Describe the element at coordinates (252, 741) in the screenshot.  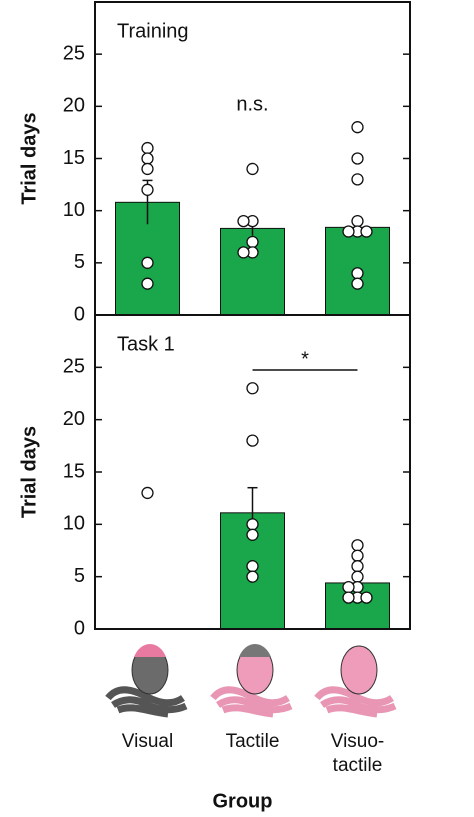
I see `x-tick-label: Tactile` at that location.